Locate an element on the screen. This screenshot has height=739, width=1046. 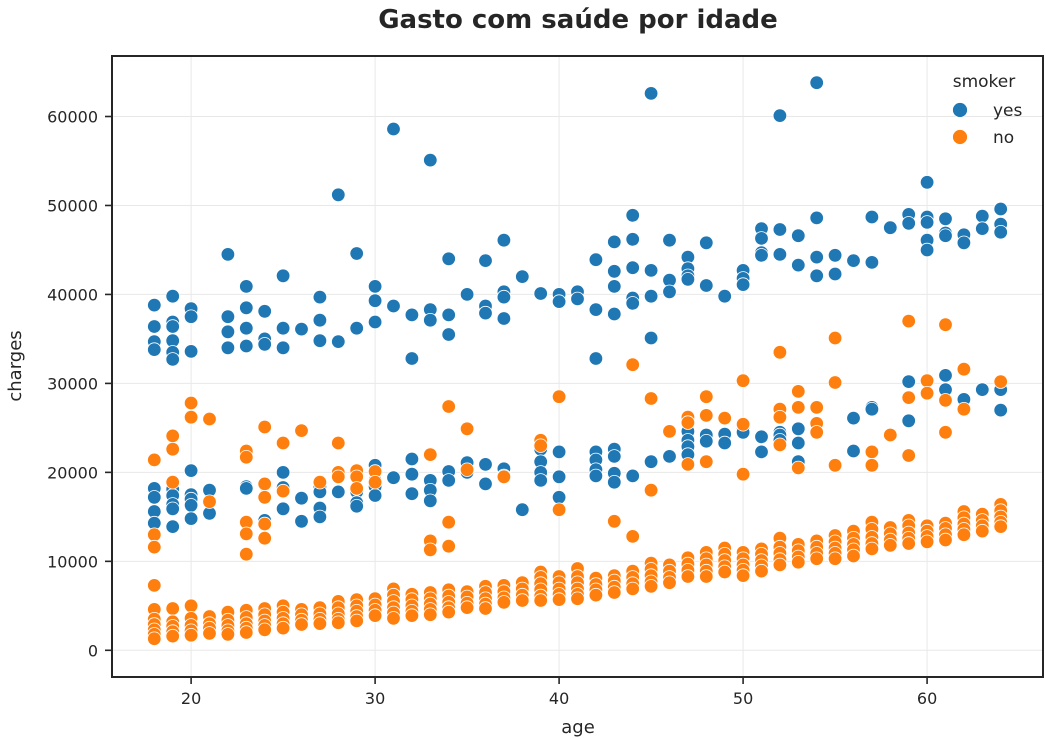
chart-title: Gasto com saúde por idade is located at coordinates (578, 20).